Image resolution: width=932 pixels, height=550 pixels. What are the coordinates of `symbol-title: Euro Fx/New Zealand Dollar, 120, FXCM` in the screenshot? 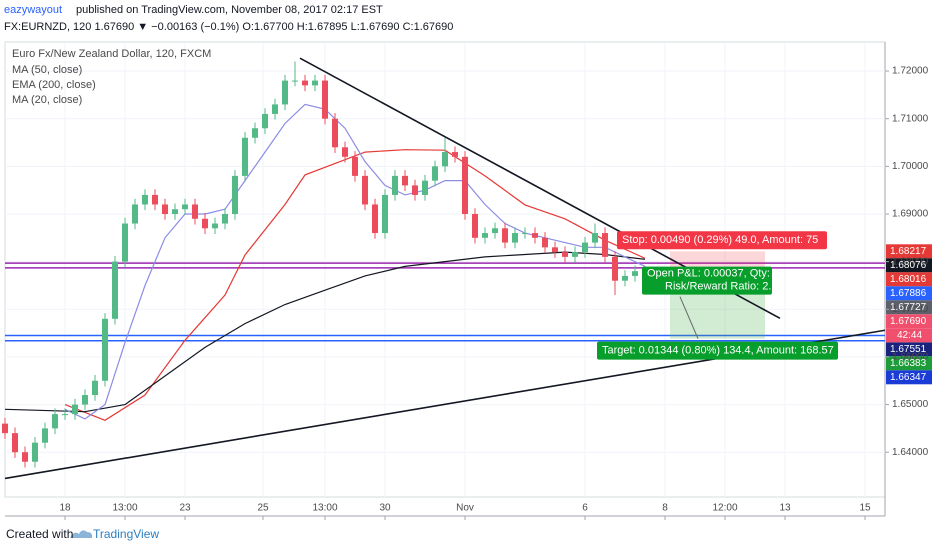 It's located at (111, 54).